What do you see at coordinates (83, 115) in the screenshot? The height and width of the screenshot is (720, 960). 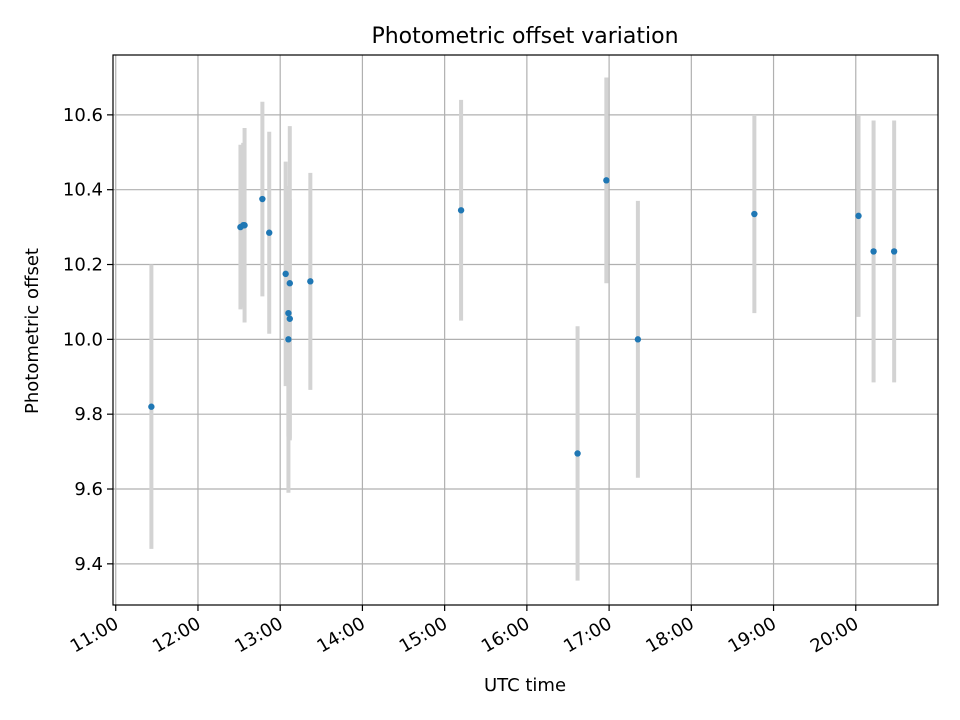 I see `y-tick-label: 10.6` at bounding box center [83, 115].